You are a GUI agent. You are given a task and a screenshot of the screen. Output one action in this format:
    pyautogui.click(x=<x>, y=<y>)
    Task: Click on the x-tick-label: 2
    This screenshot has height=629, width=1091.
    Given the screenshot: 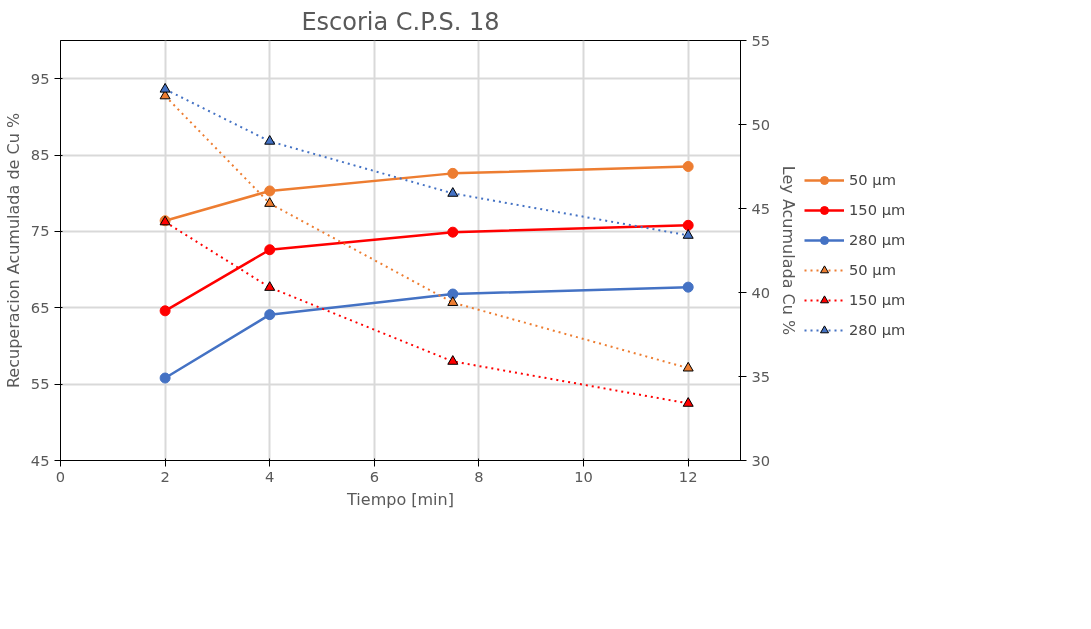 What is the action you would take?
    pyautogui.click(x=165, y=476)
    